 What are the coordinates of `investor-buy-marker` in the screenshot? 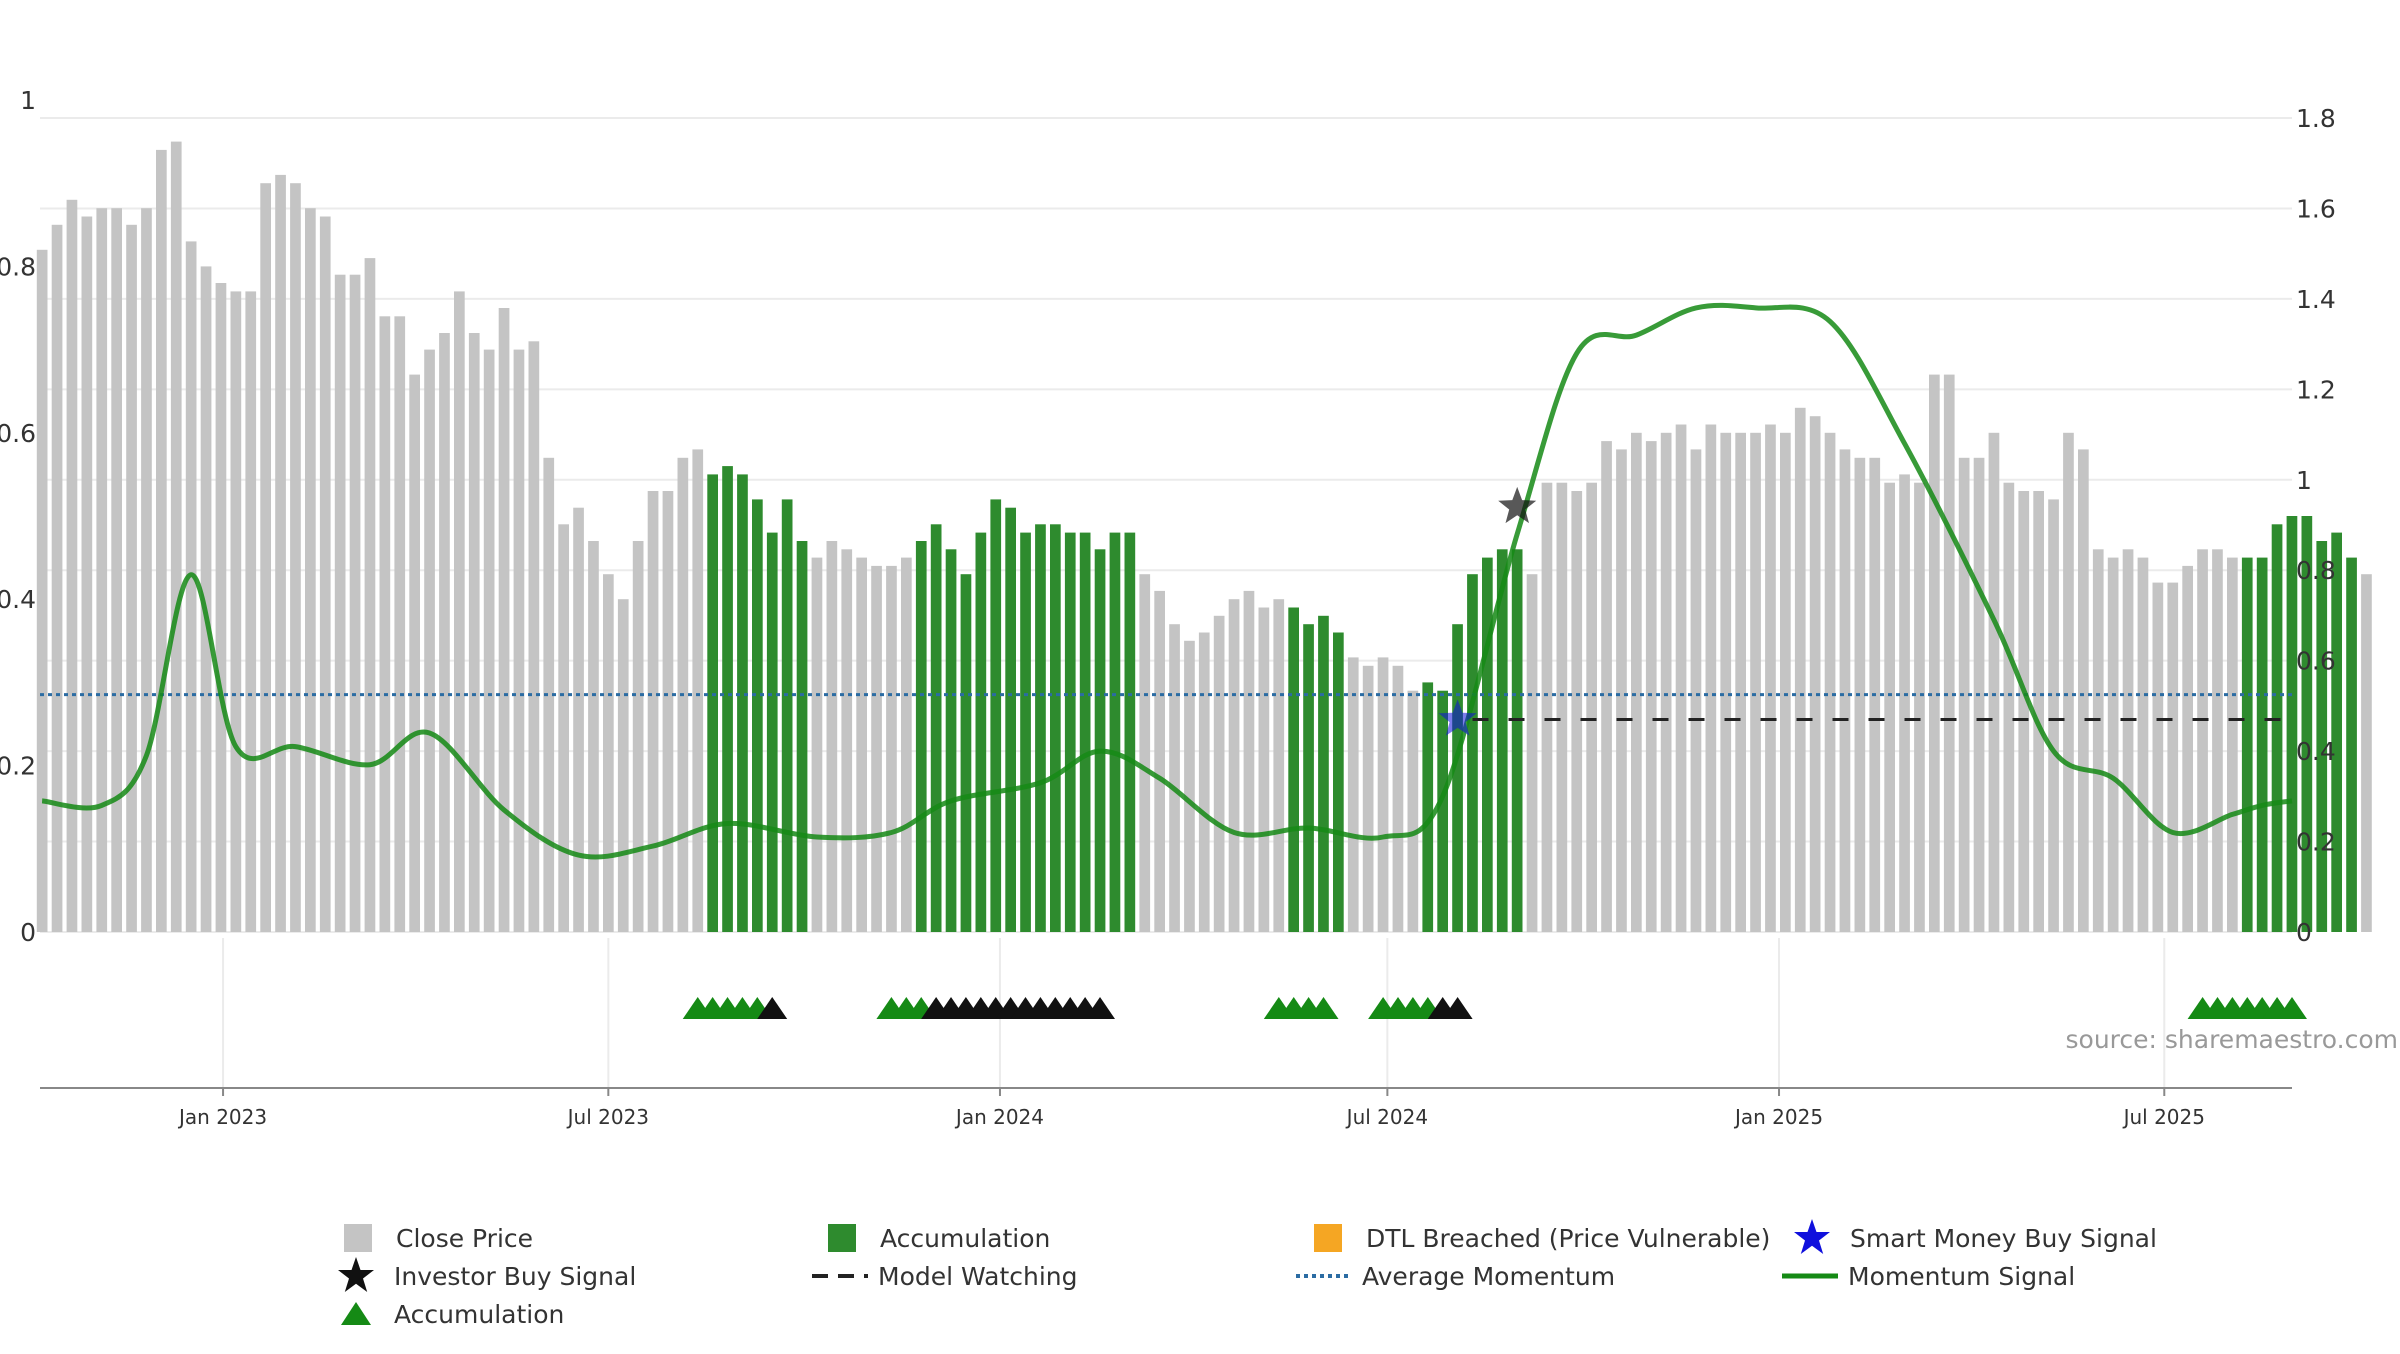 It's located at (1100, 1008).